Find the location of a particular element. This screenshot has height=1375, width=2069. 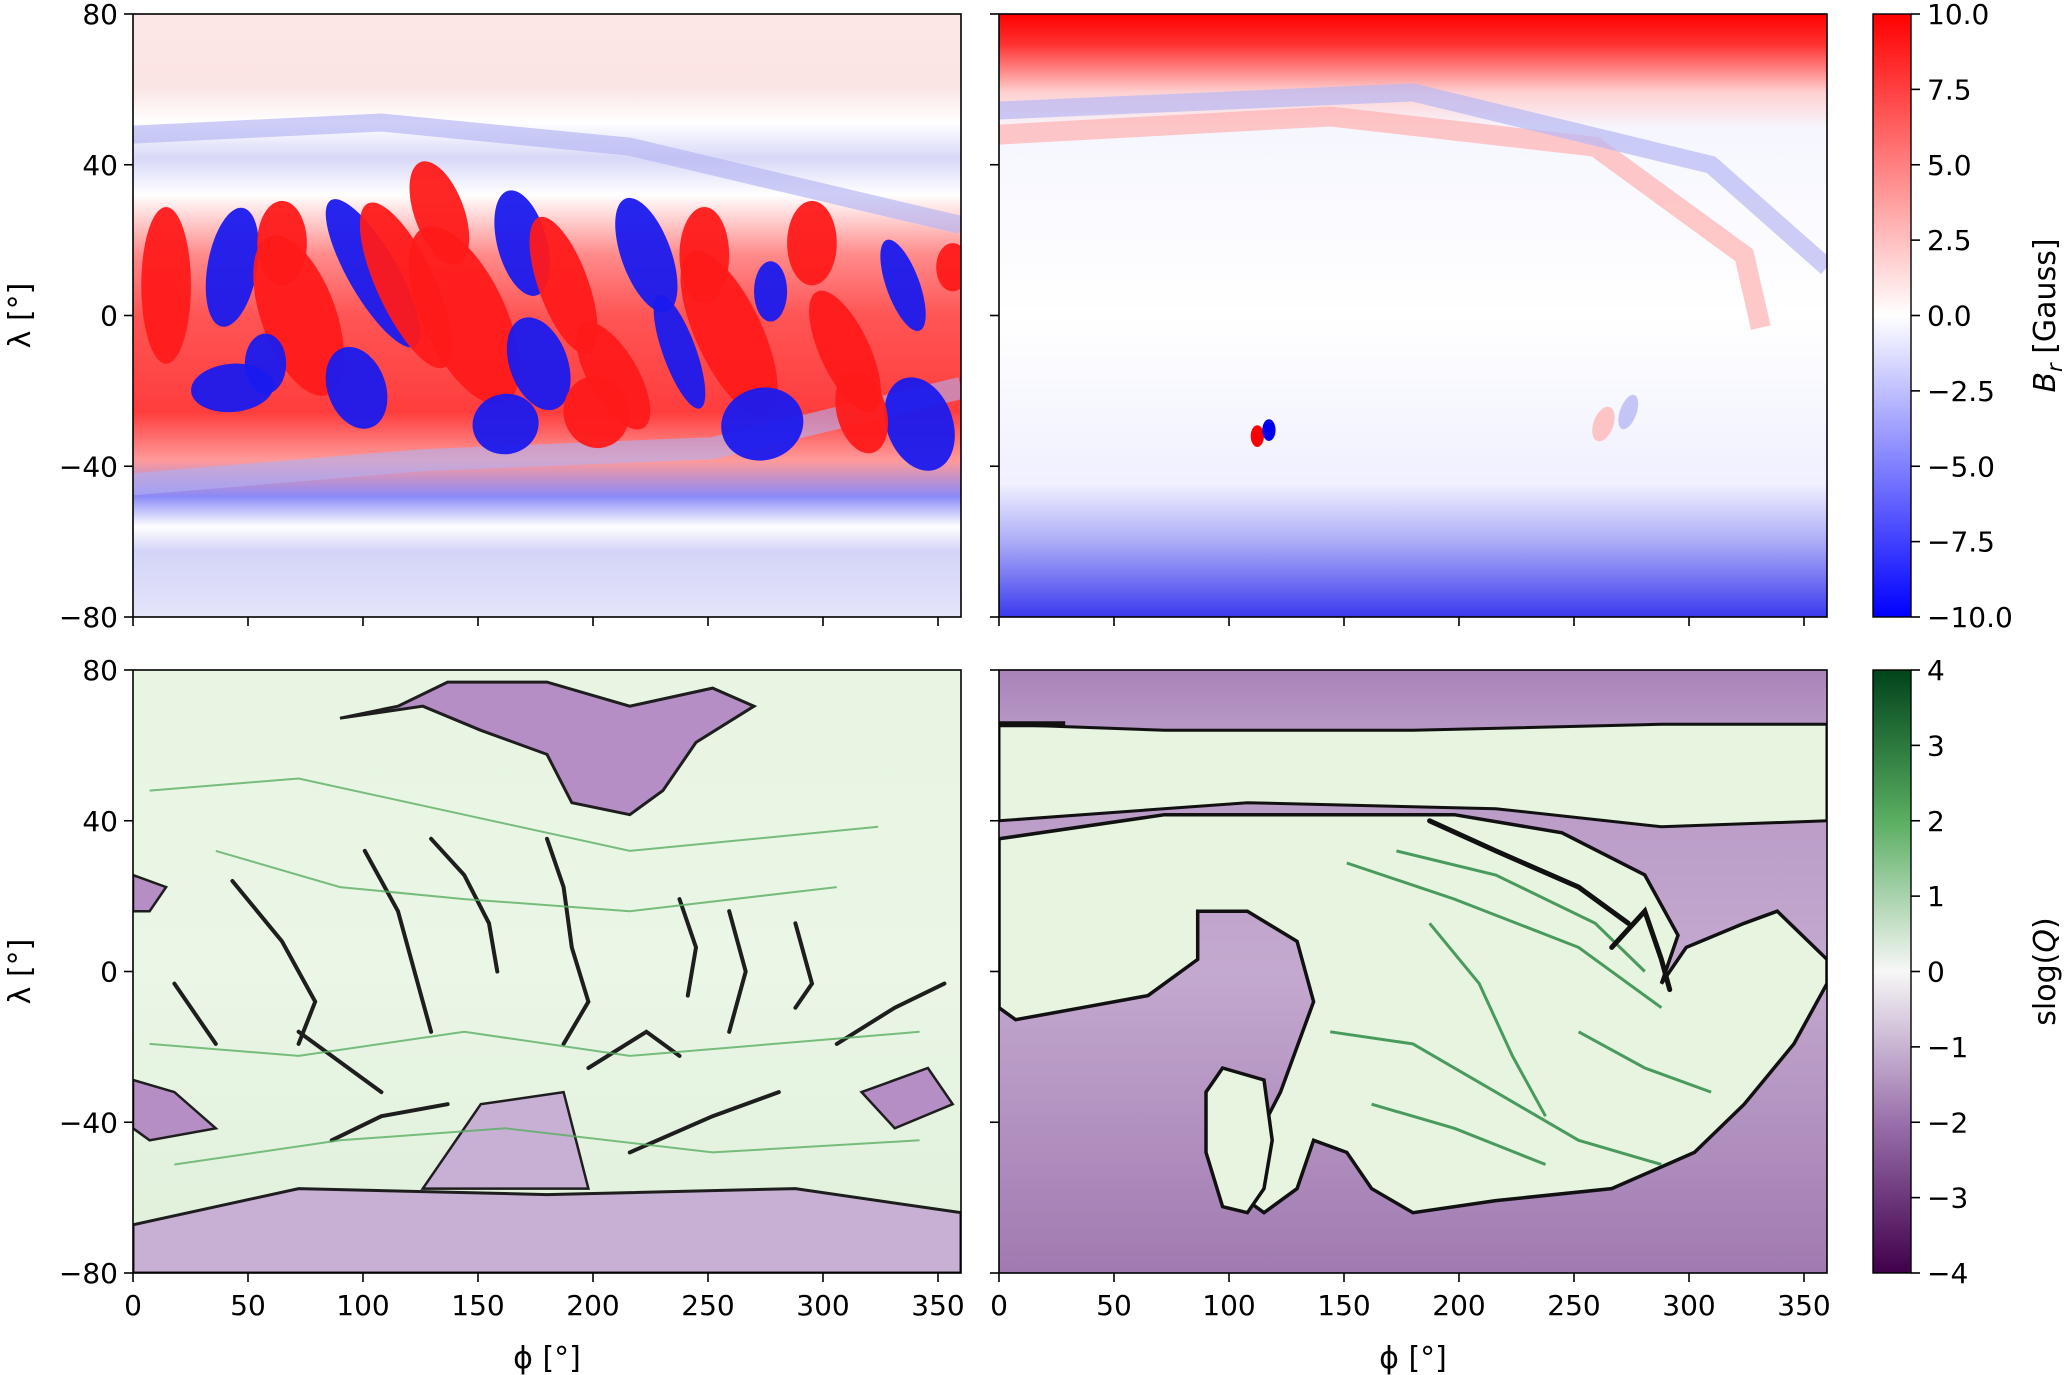

magnetic-patches-top-right is located at coordinates (1413, 265).